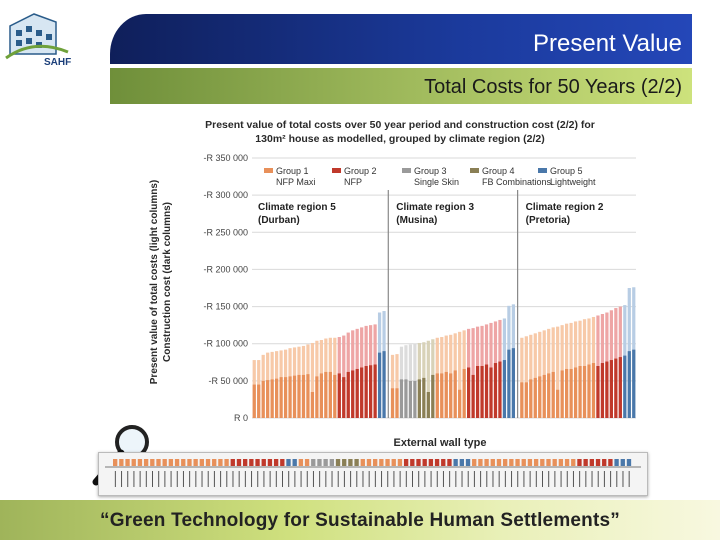 The width and height of the screenshot is (720, 540). Describe the element at coordinates (353, 182) in the screenshot. I see `legend-sub: NFP` at that location.